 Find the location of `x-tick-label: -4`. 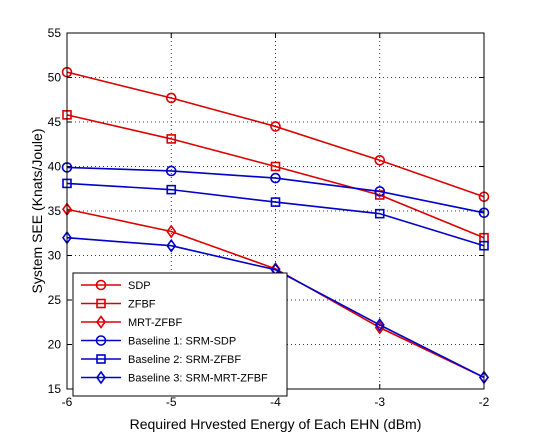

x-tick-label: -4 is located at coordinates (275, 402).